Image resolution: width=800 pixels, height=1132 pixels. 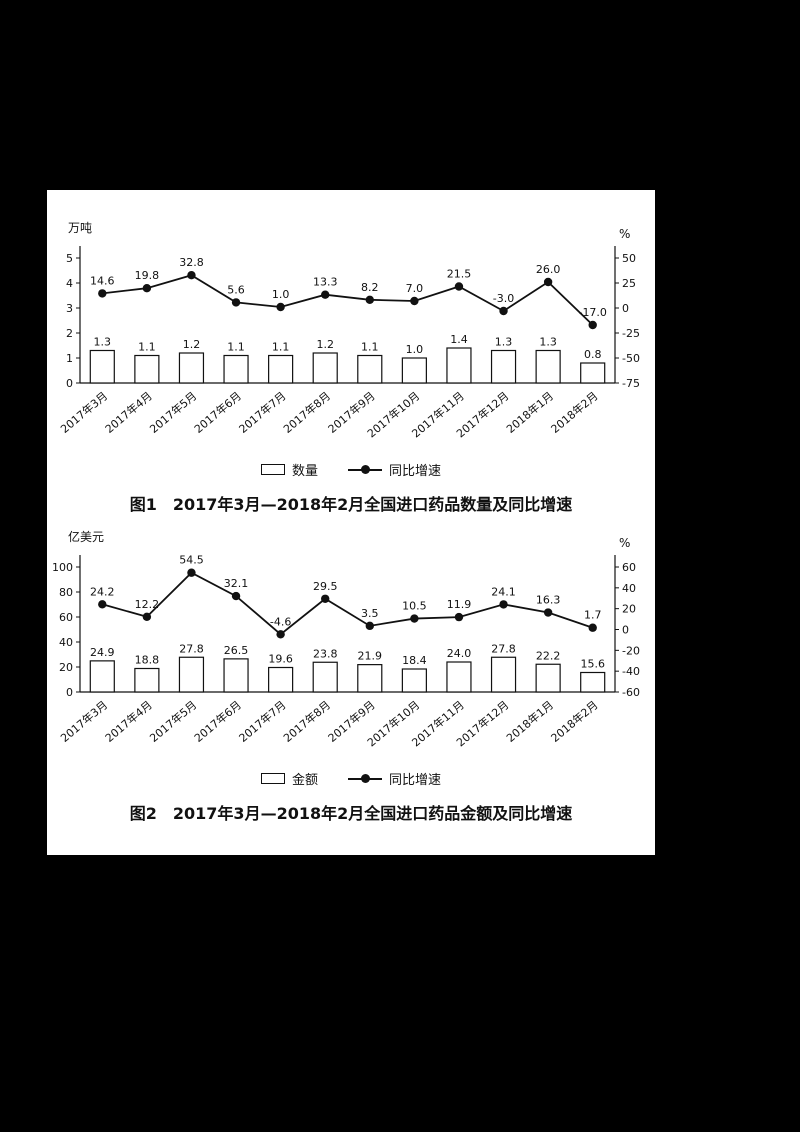 I want to click on right-tick-label: -75, so click(x=631, y=383).